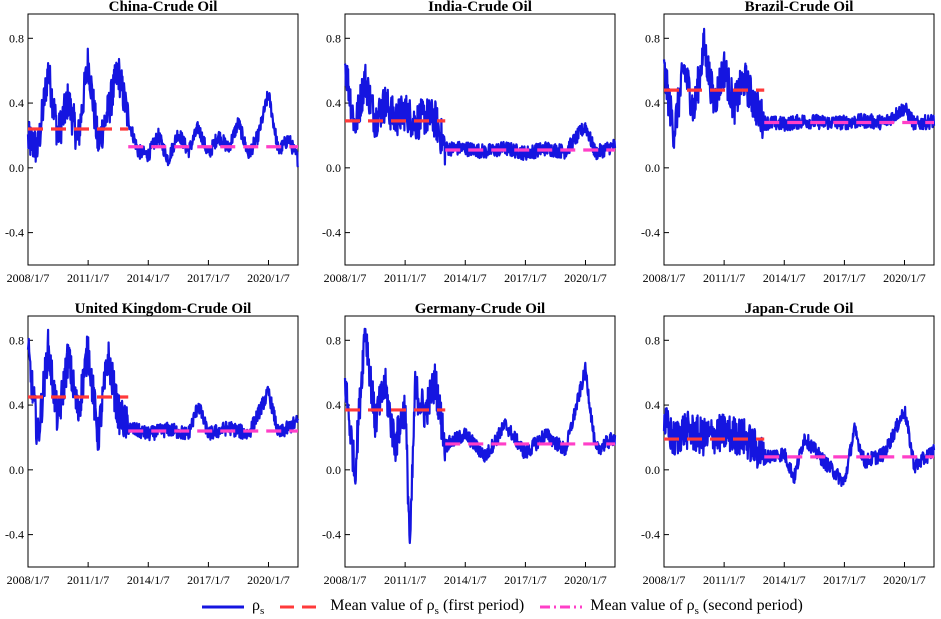  I want to click on chart-title: India-Crude Oil, so click(480, 7).